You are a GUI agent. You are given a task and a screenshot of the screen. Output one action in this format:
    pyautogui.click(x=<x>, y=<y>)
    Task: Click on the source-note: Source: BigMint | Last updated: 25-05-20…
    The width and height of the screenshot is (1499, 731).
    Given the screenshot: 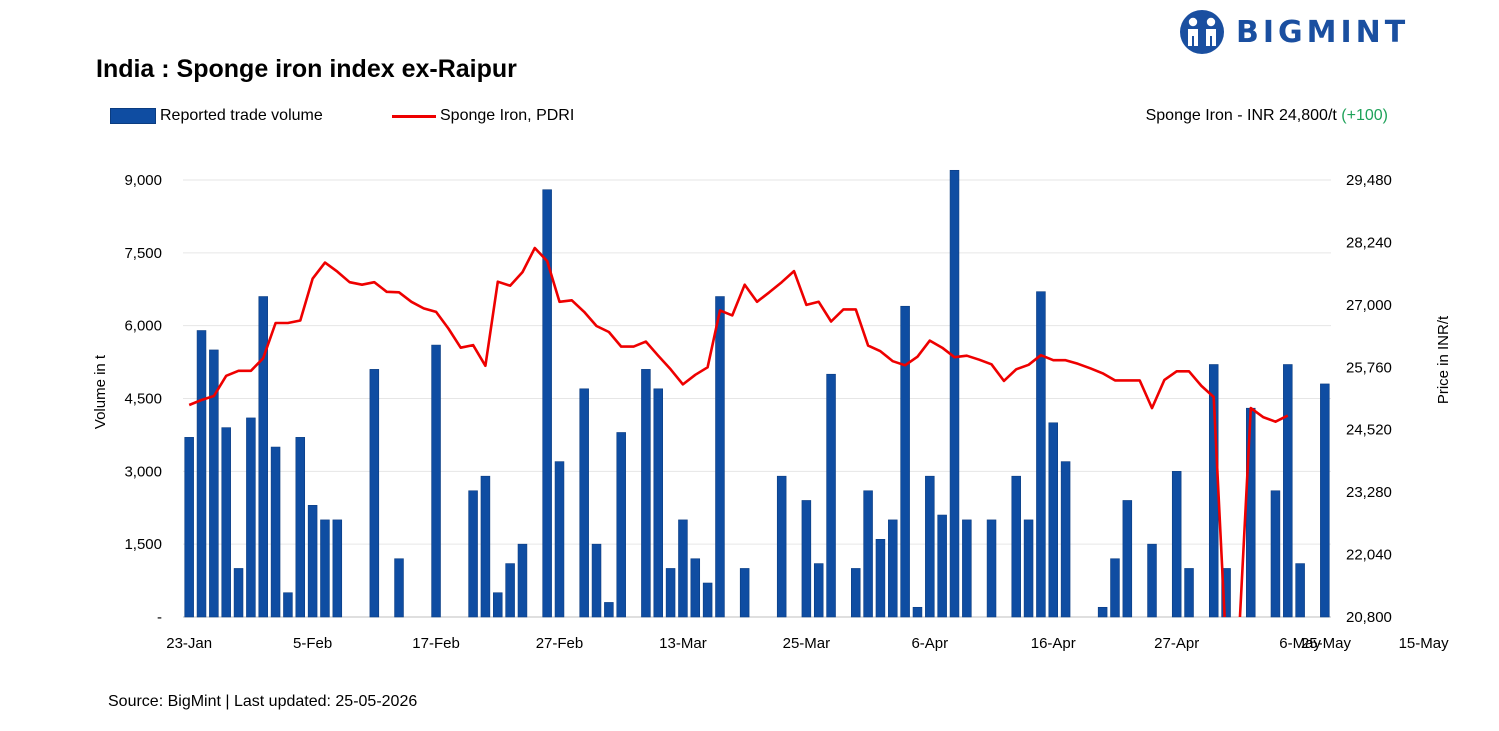 What is the action you would take?
    pyautogui.click(x=263, y=701)
    